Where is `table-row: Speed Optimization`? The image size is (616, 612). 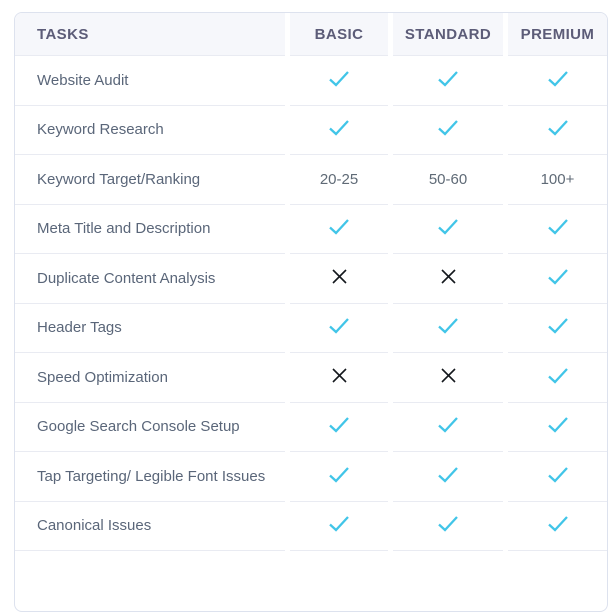
table-row: Speed Optimization is located at coordinates (311, 378).